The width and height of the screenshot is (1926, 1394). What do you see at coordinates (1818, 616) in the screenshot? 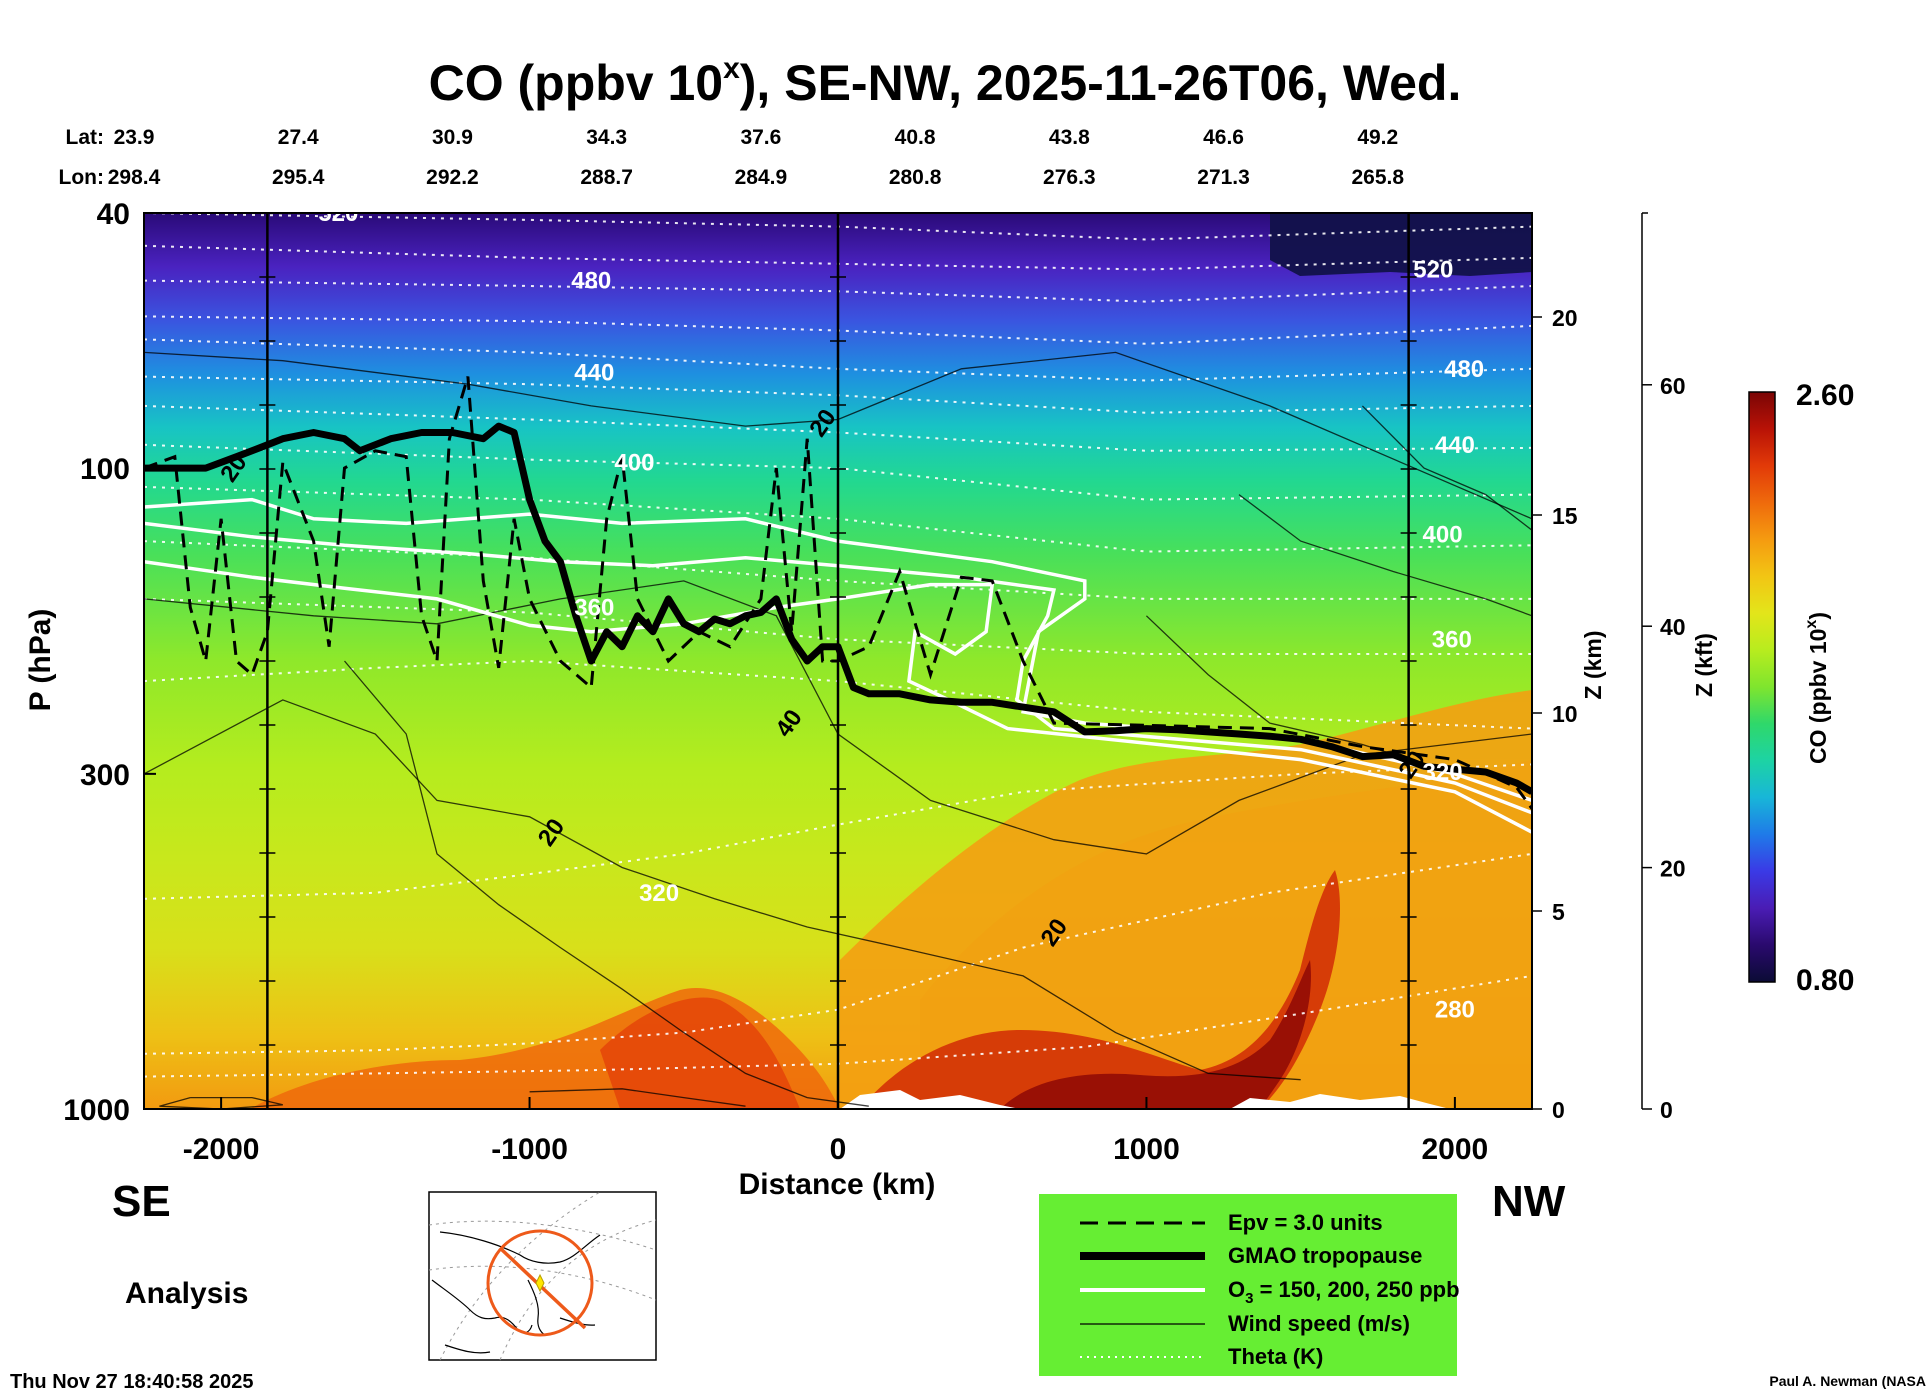
I see `colorbar-label-rest: )` at bounding box center [1818, 616].